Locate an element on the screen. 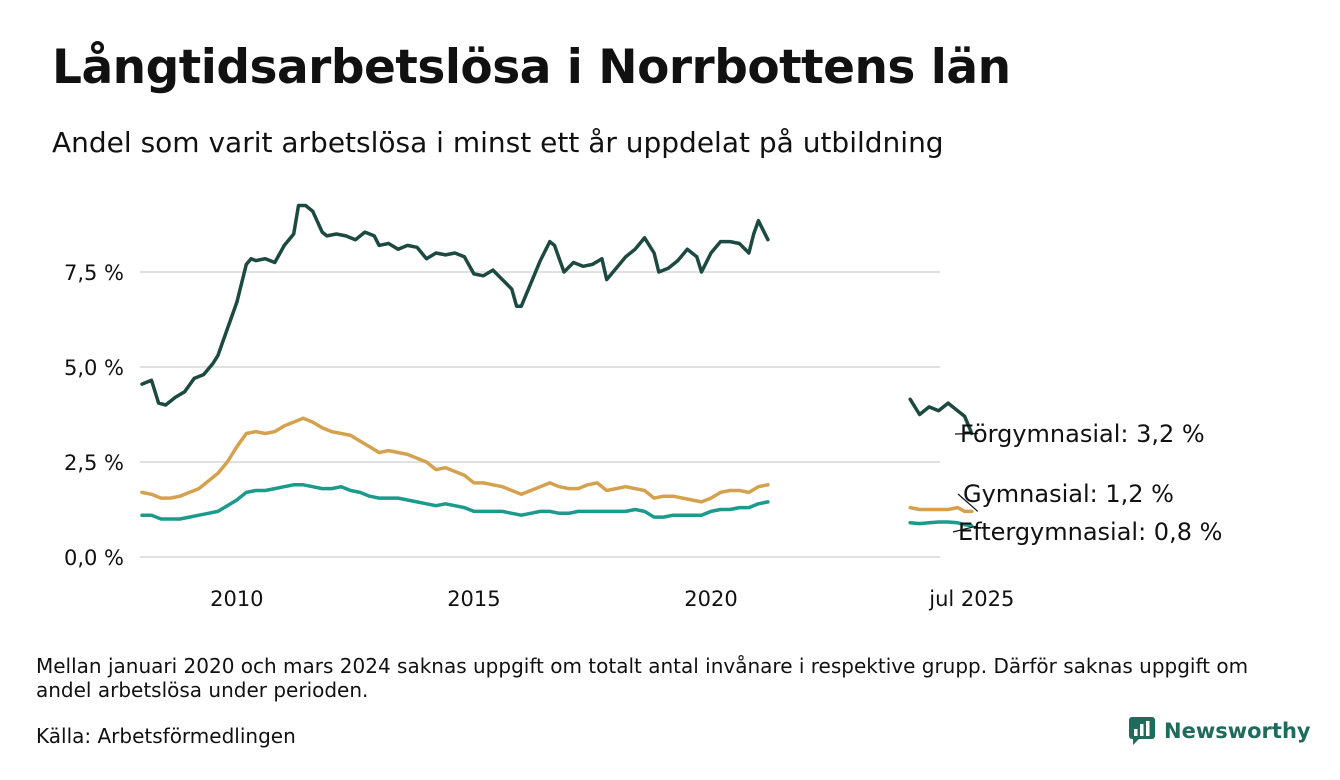  x-tick-label: 2020 is located at coordinates (710, 599).